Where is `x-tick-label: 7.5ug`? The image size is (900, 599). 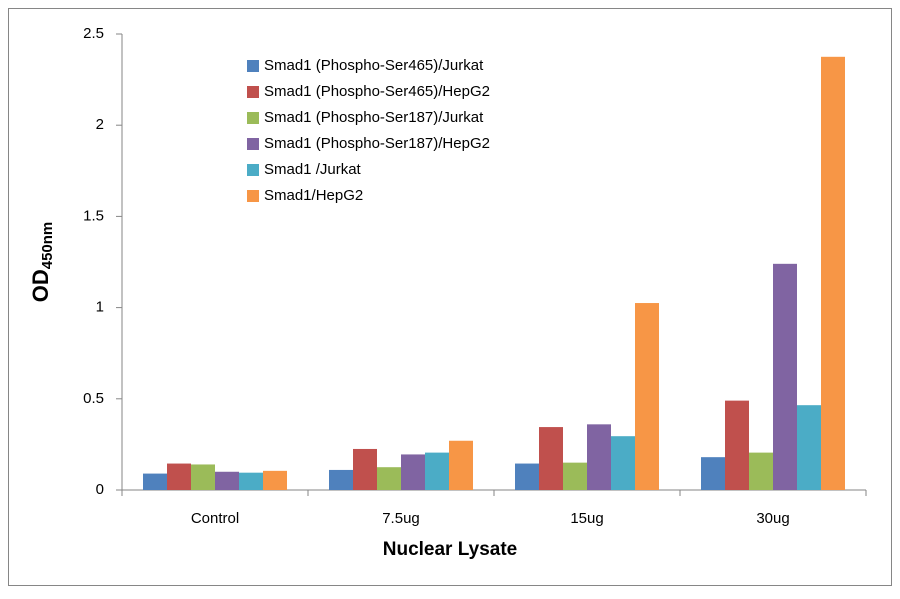
x-tick-label: 7.5ug is located at coordinates (401, 518).